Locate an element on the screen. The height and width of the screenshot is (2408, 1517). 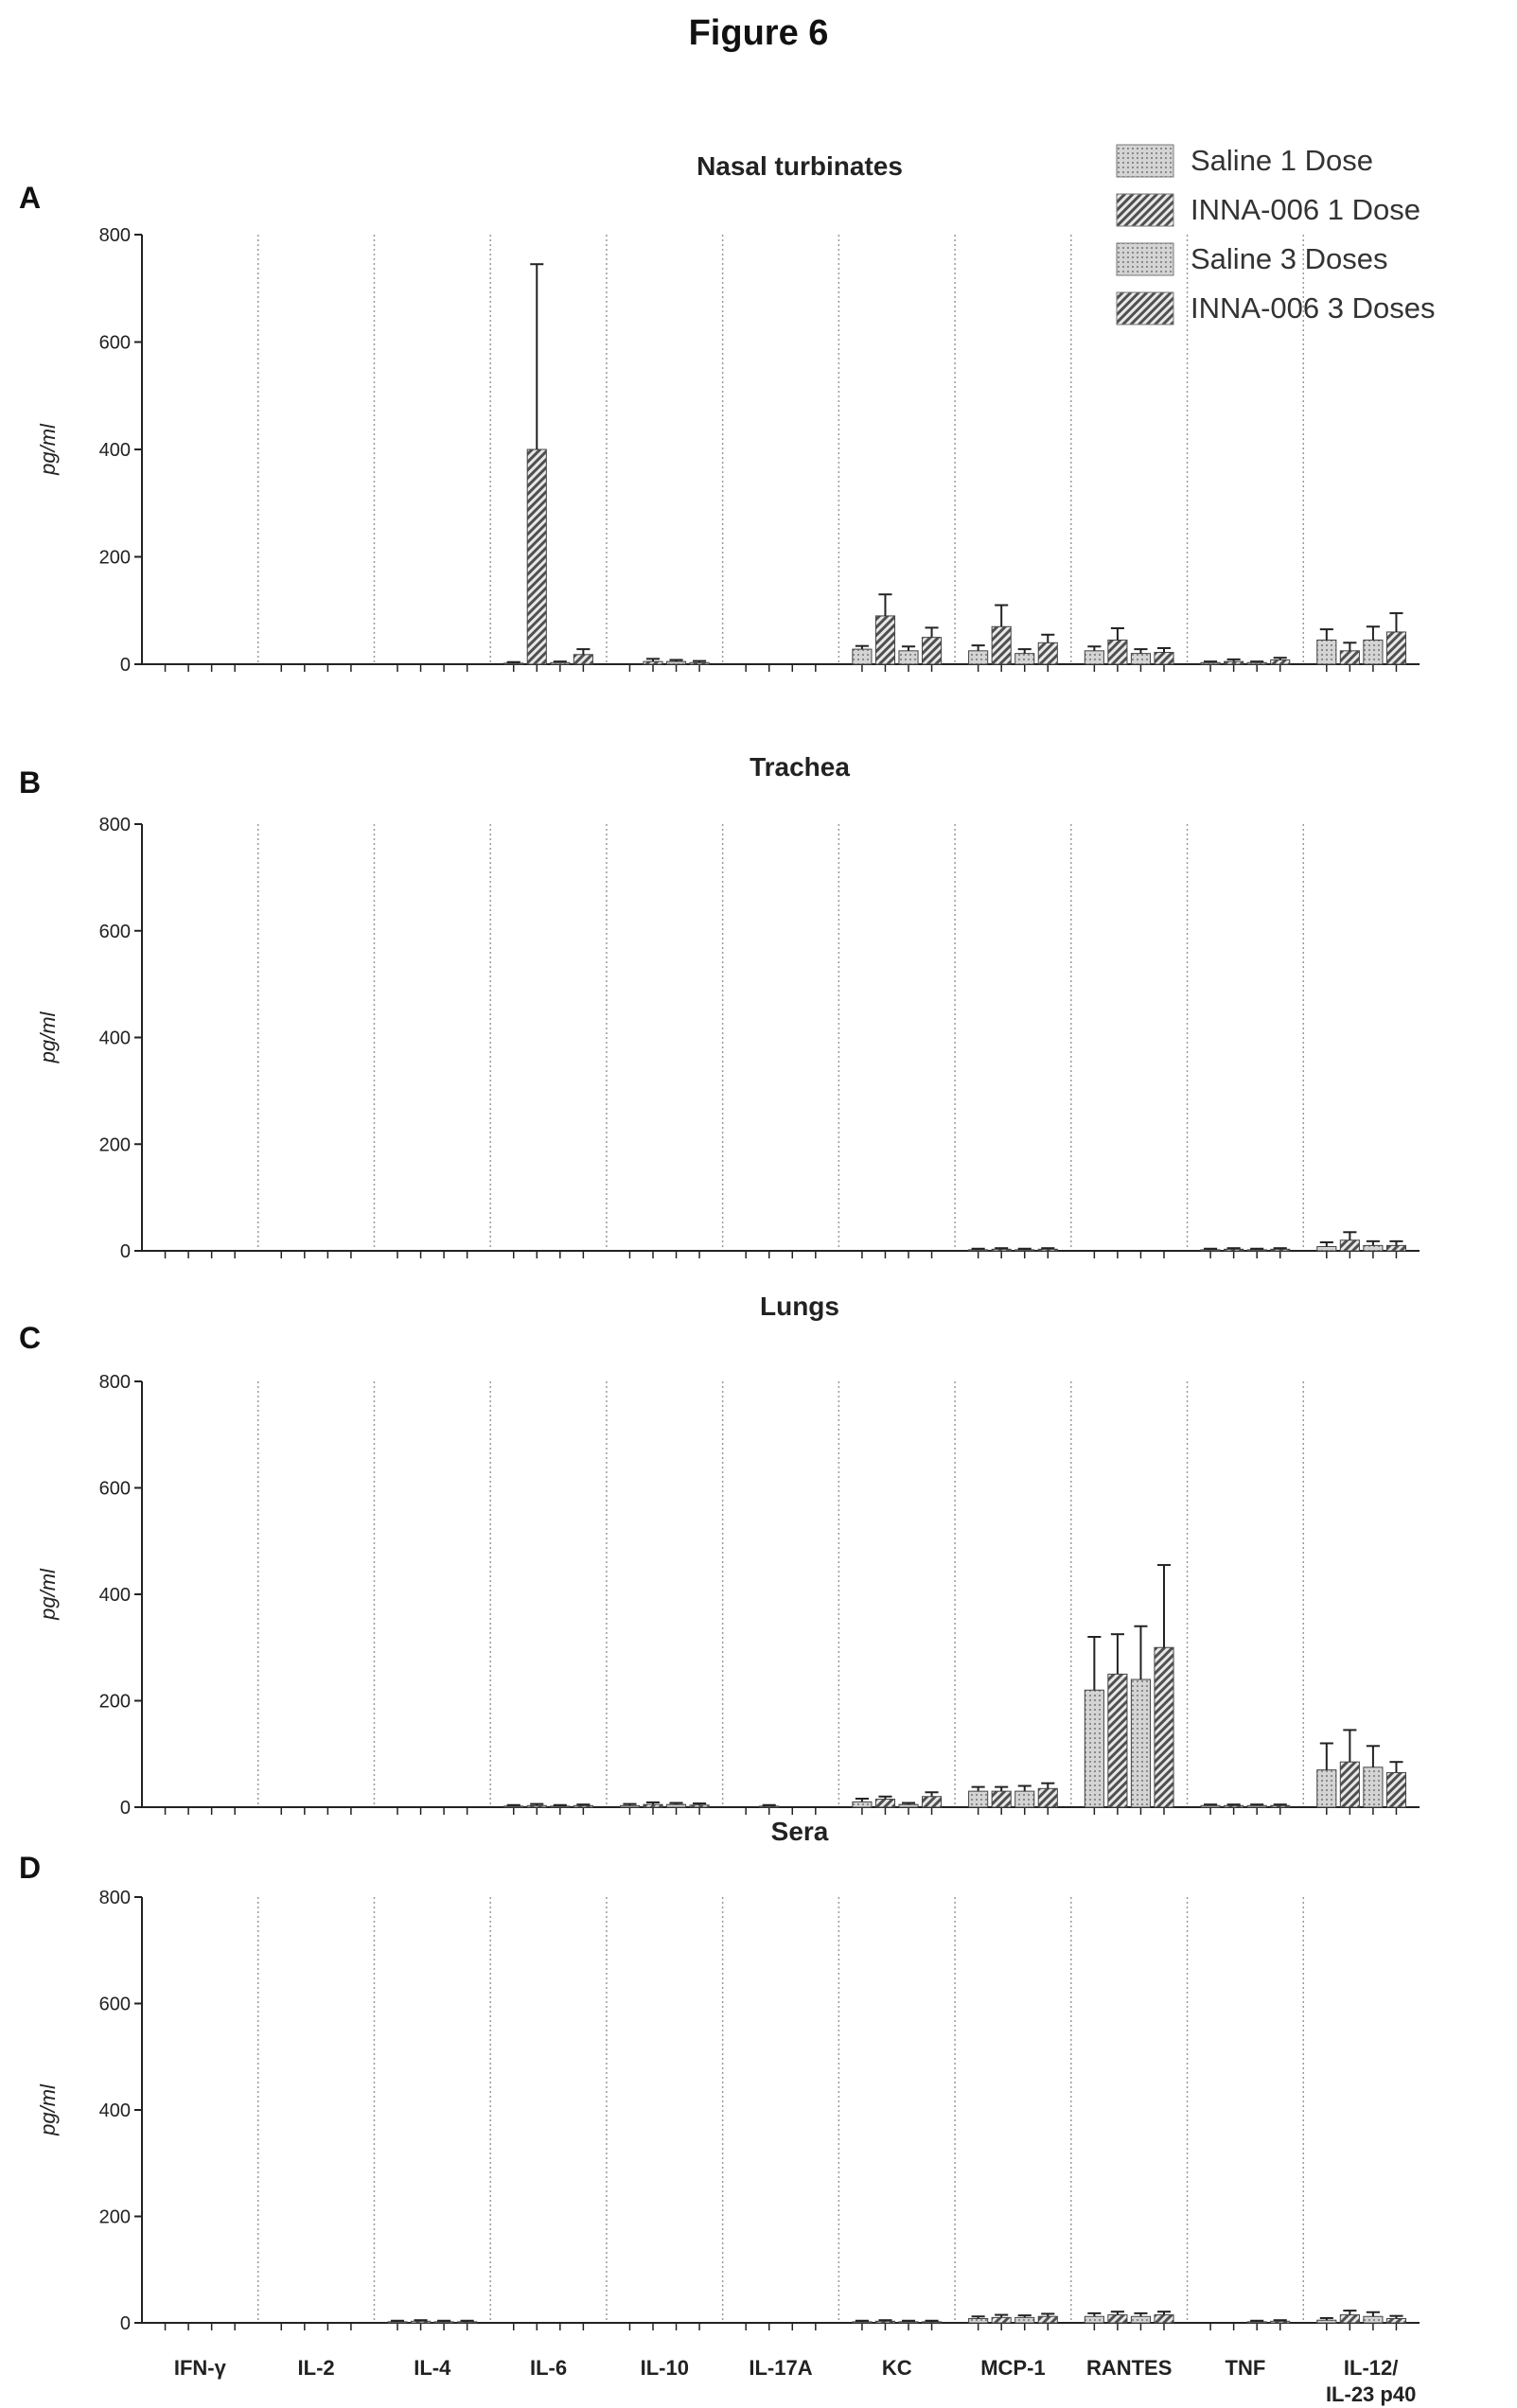
x-tick-label: IL-17A is located at coordinates (780, 2368).